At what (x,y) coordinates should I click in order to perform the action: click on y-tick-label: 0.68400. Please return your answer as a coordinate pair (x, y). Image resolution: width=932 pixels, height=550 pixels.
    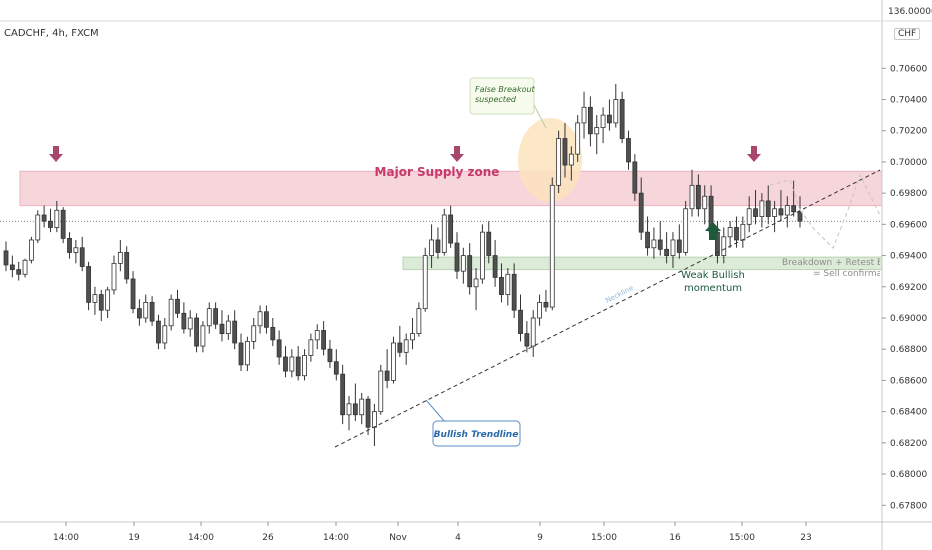
    Looking at the image, I should click on (908, 413).